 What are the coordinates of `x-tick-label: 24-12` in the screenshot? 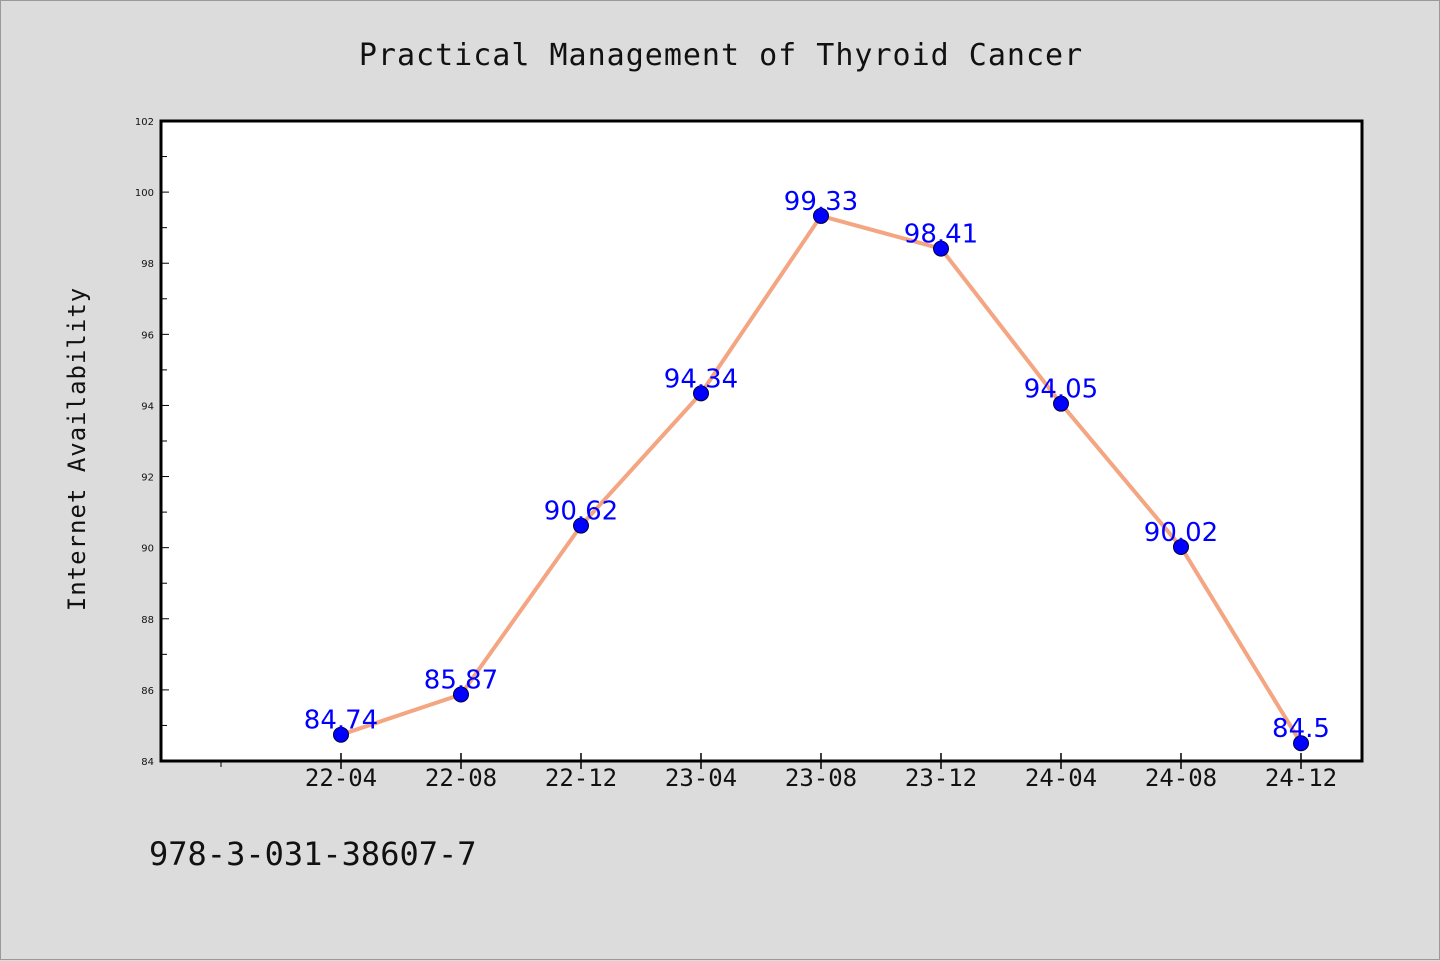 It's located at (1301, 778).